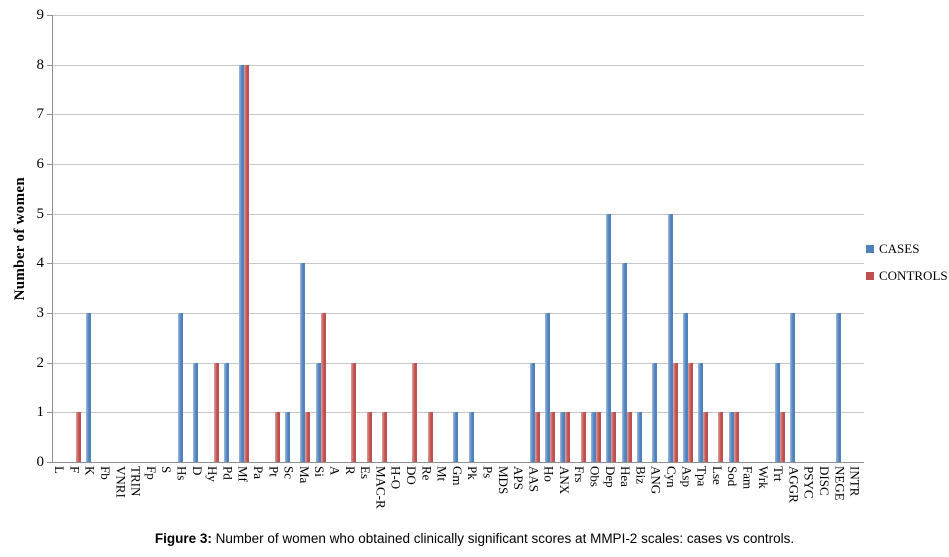 The image size is (949, 557). I want to click on x-tick-label: R, so click(350, 470).